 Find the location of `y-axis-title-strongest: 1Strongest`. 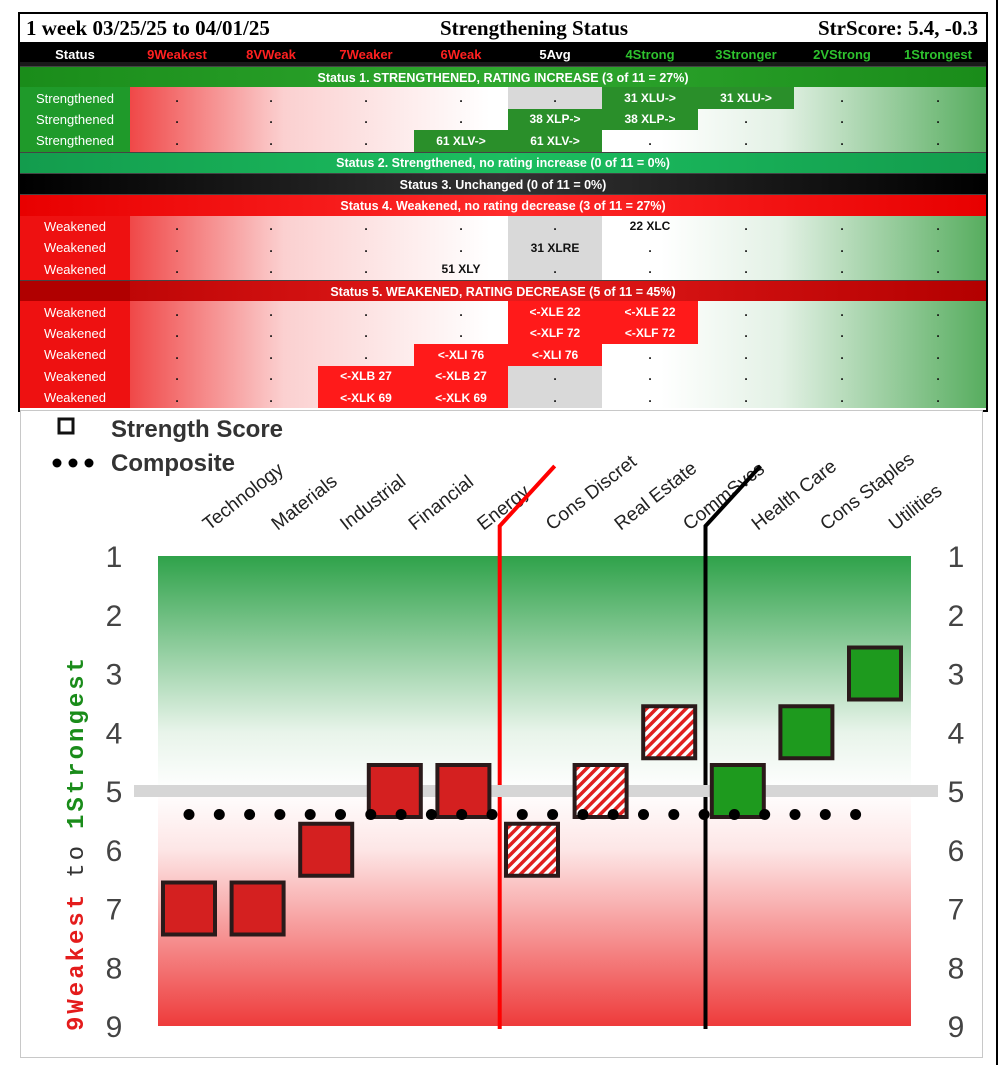

y-axis-title-strongest: 1Strongest is located at coordinates (77, 742).